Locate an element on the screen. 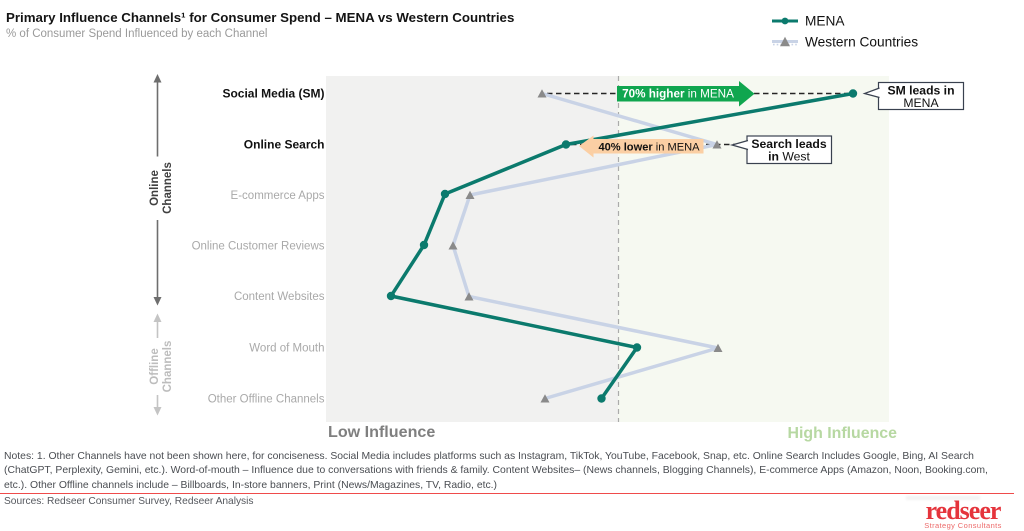  svg-text: in West is located at coordinates (789, 157).